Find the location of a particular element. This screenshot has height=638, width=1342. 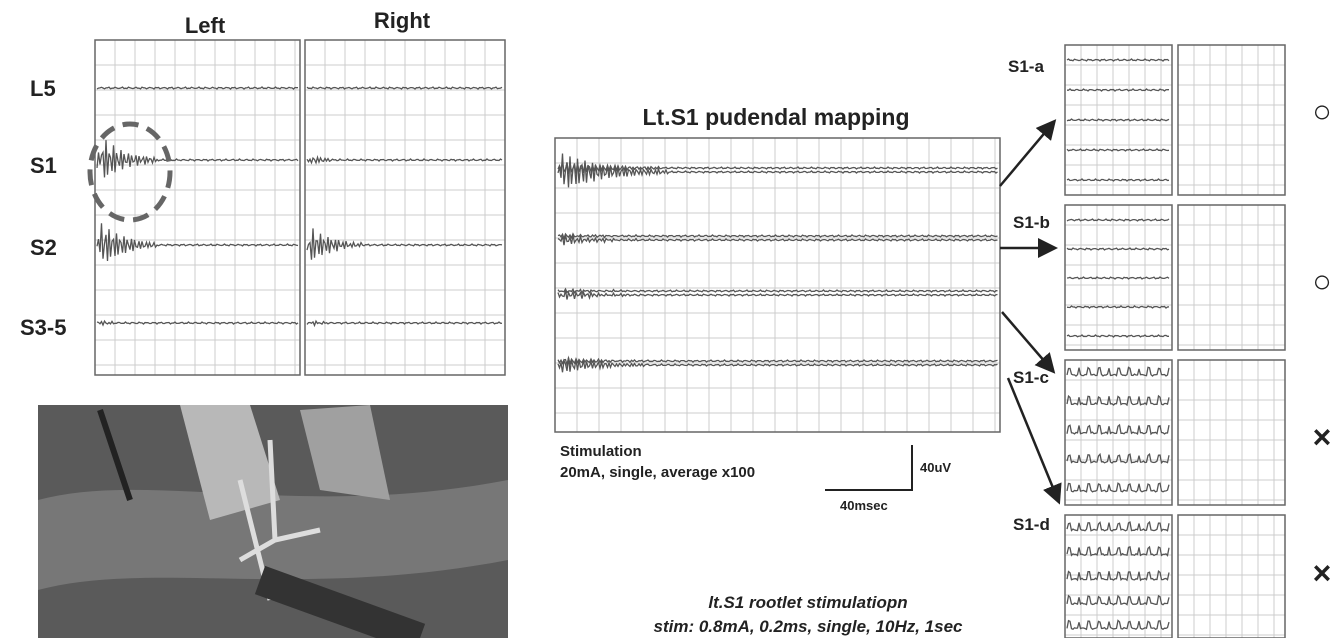

column-label: Right is located at coordinates (402, 20).